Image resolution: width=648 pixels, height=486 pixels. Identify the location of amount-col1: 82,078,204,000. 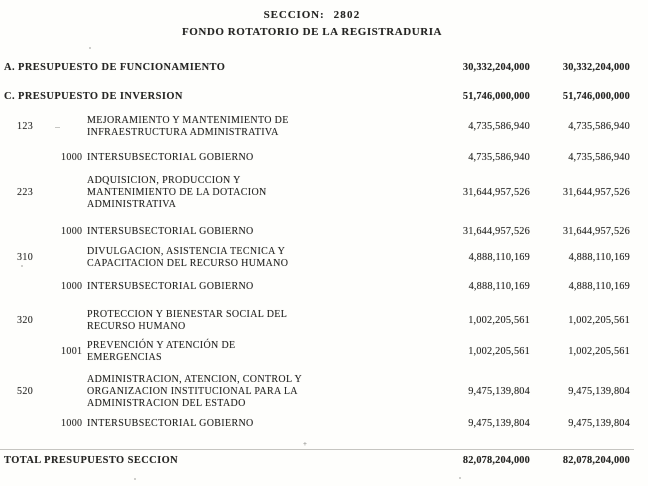
(496, 460).